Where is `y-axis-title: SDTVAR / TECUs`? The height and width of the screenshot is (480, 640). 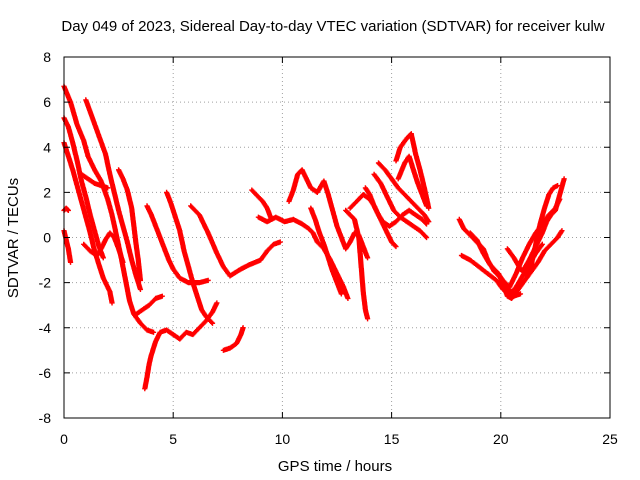
y-axis-title: SDTVAR / TECUs is located at coordinates (13, 238).